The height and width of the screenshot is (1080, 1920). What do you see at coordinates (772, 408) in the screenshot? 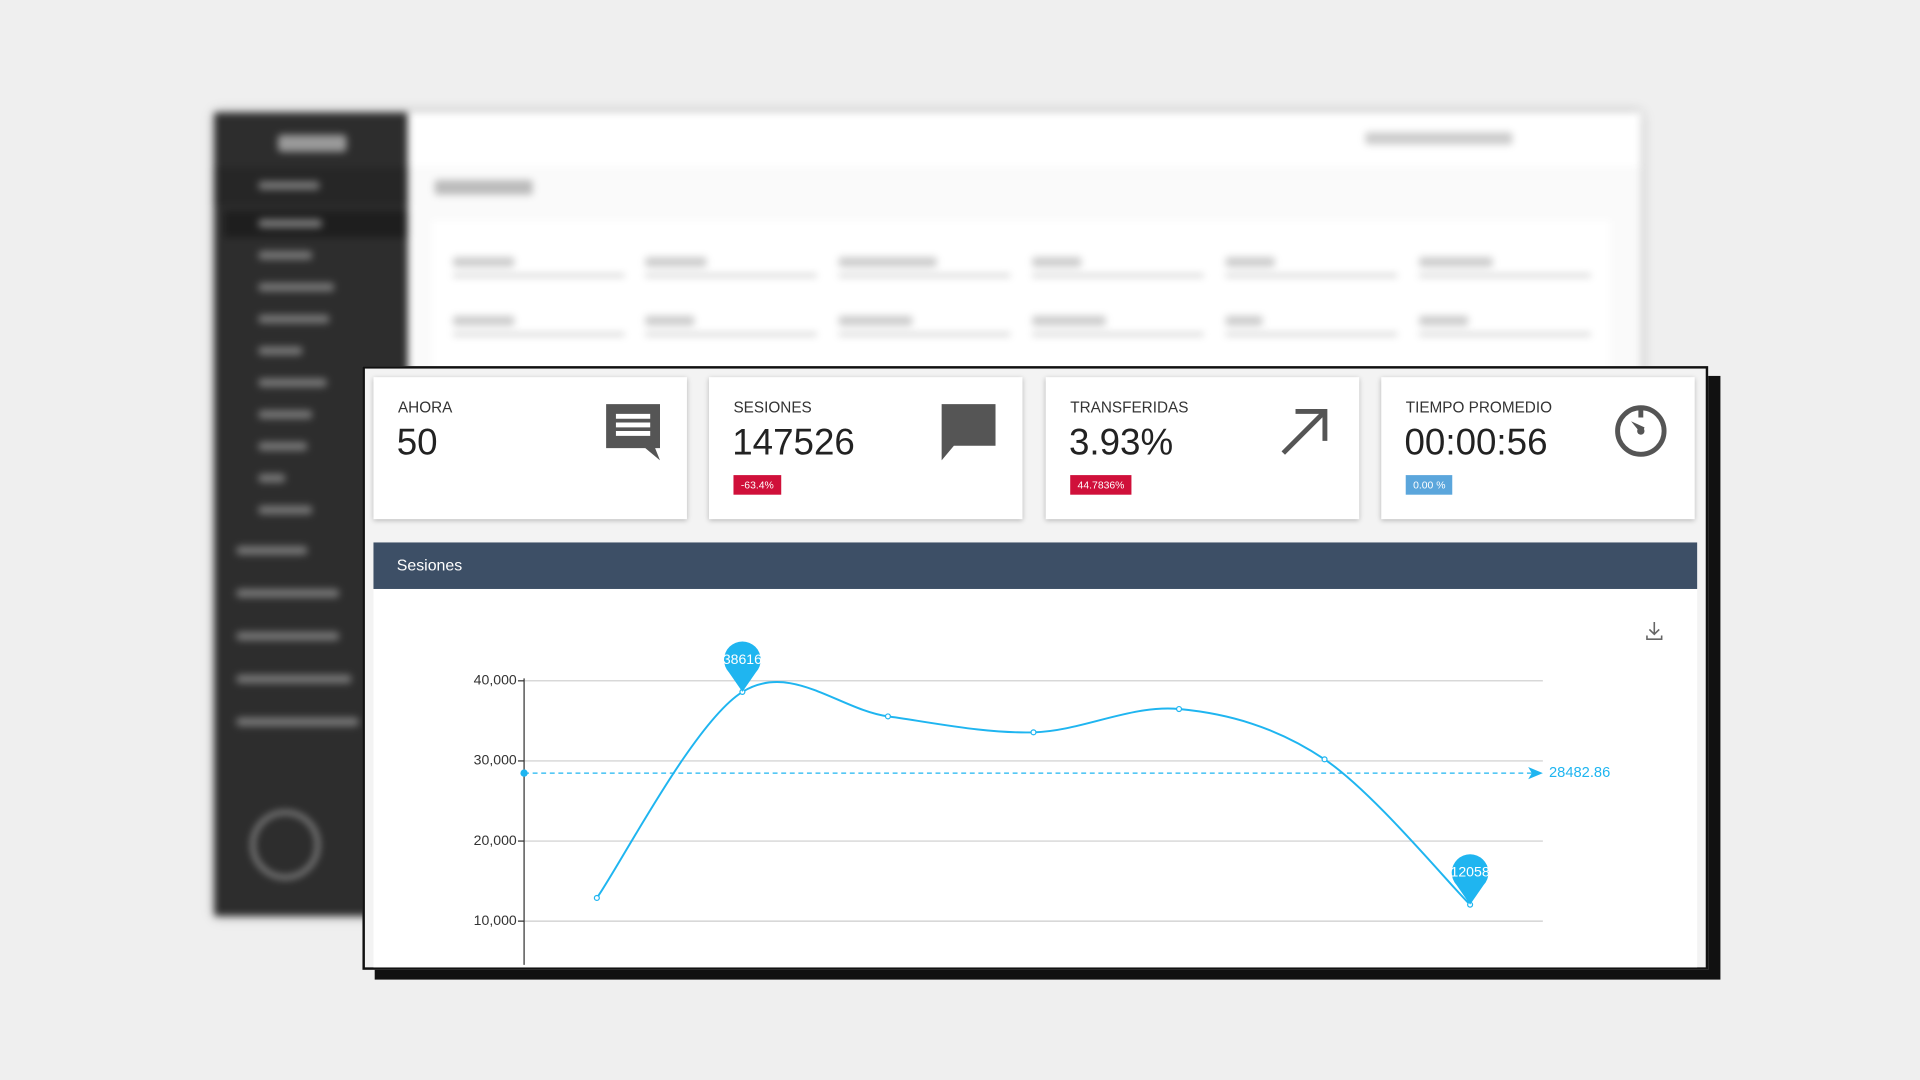
I see `card-title: SESIONES` at bounding box center [772, 408].